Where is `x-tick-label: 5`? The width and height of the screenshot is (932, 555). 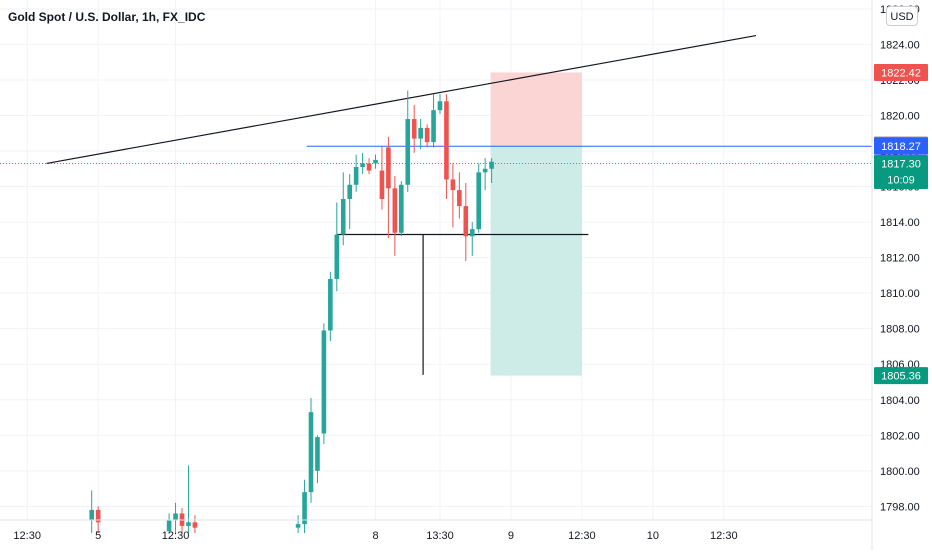 x-tick-label: 5 is located at coordinates (98, 536).